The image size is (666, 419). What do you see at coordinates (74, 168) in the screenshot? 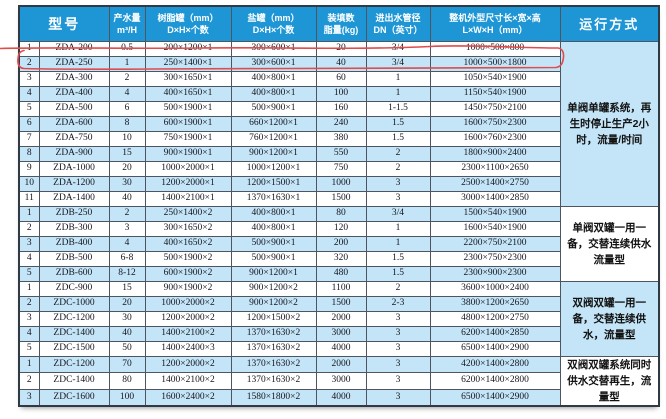
I see `cell-model: ZDA-1000` at bounding box center [74, 168].